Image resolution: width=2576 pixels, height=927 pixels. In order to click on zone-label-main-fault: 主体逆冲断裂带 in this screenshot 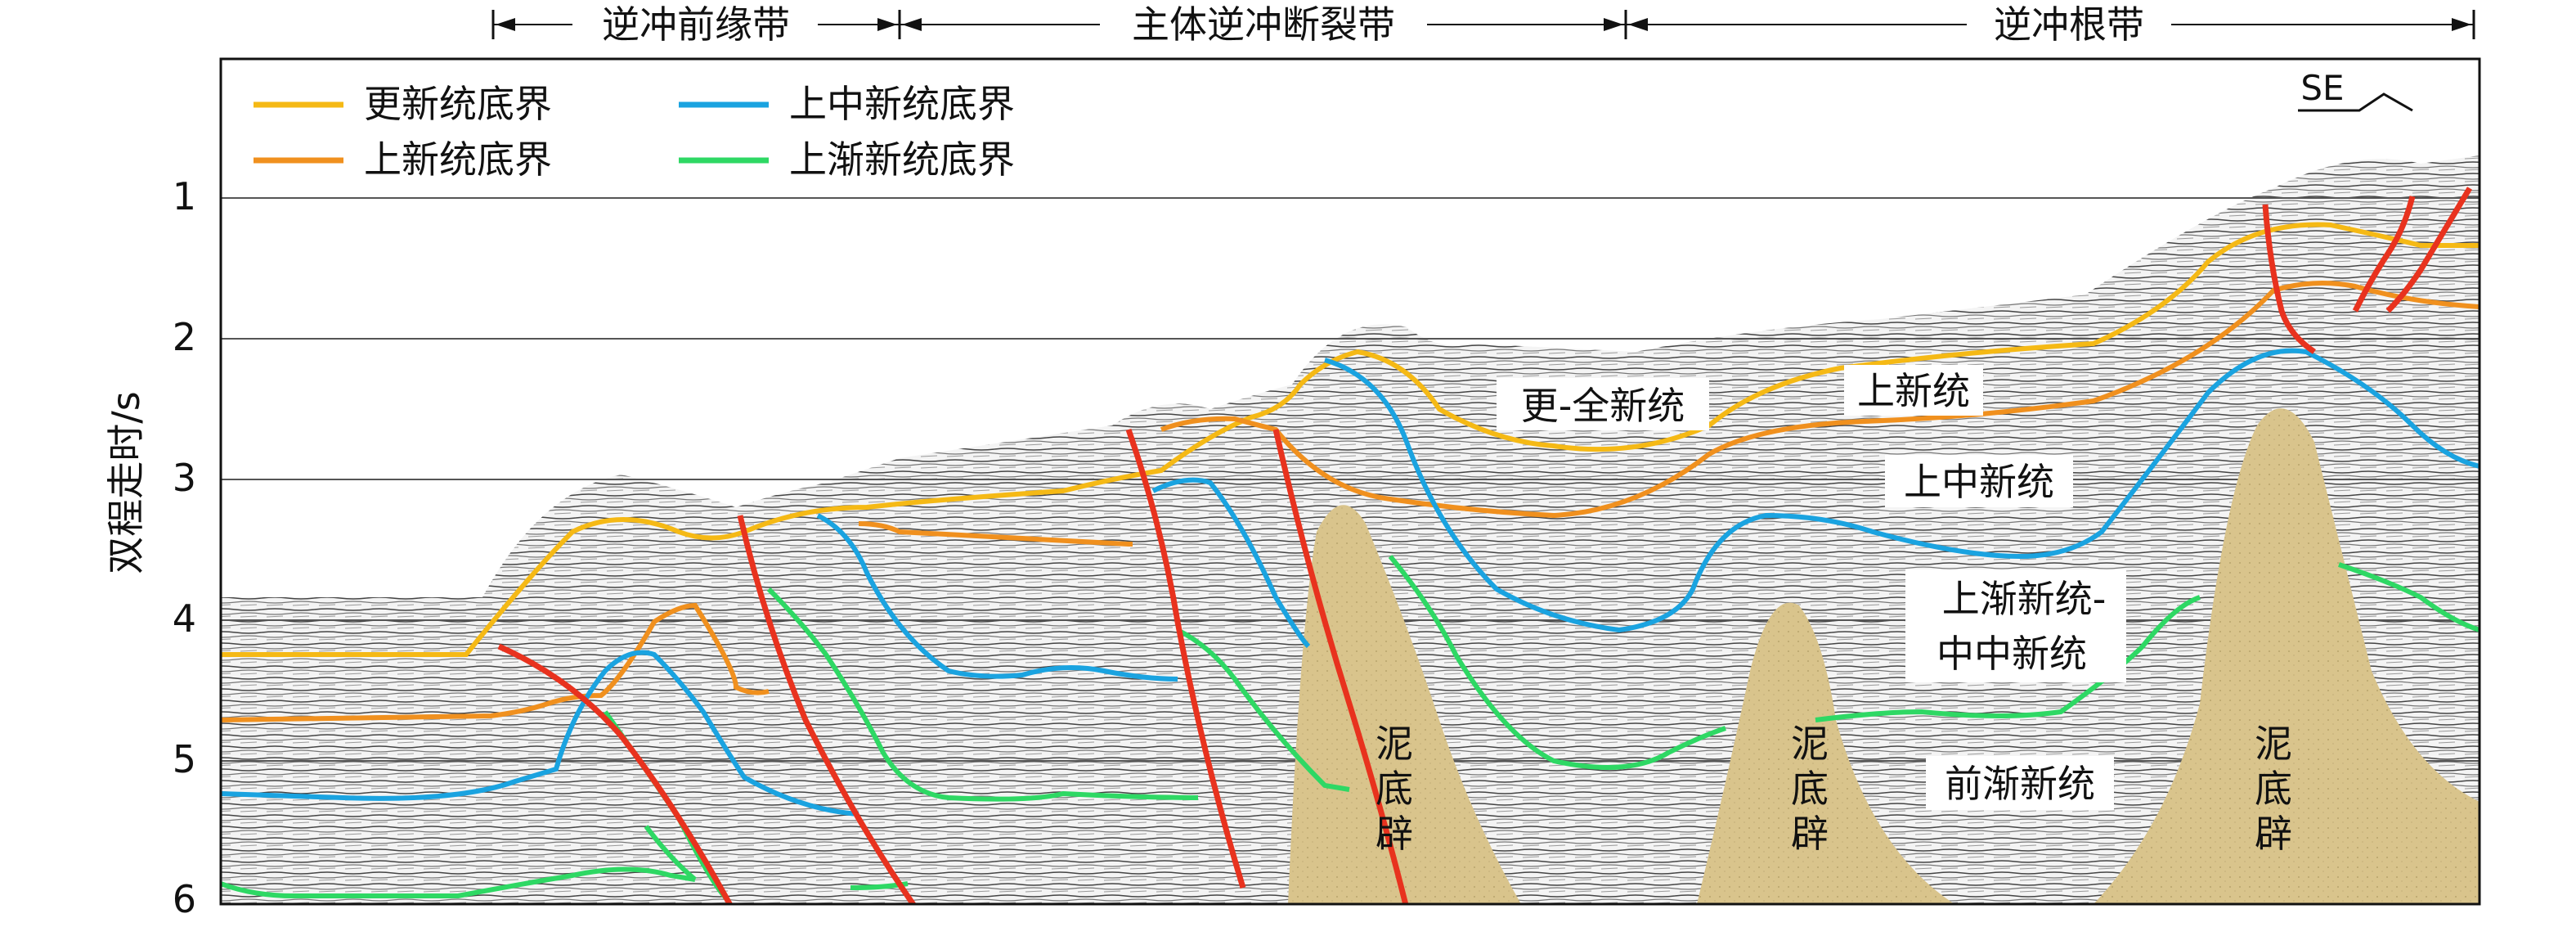, I will do `click(1263, 25)`.